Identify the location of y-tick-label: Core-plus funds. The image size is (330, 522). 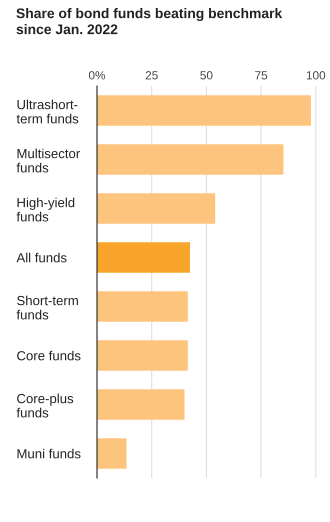
(45, 406).